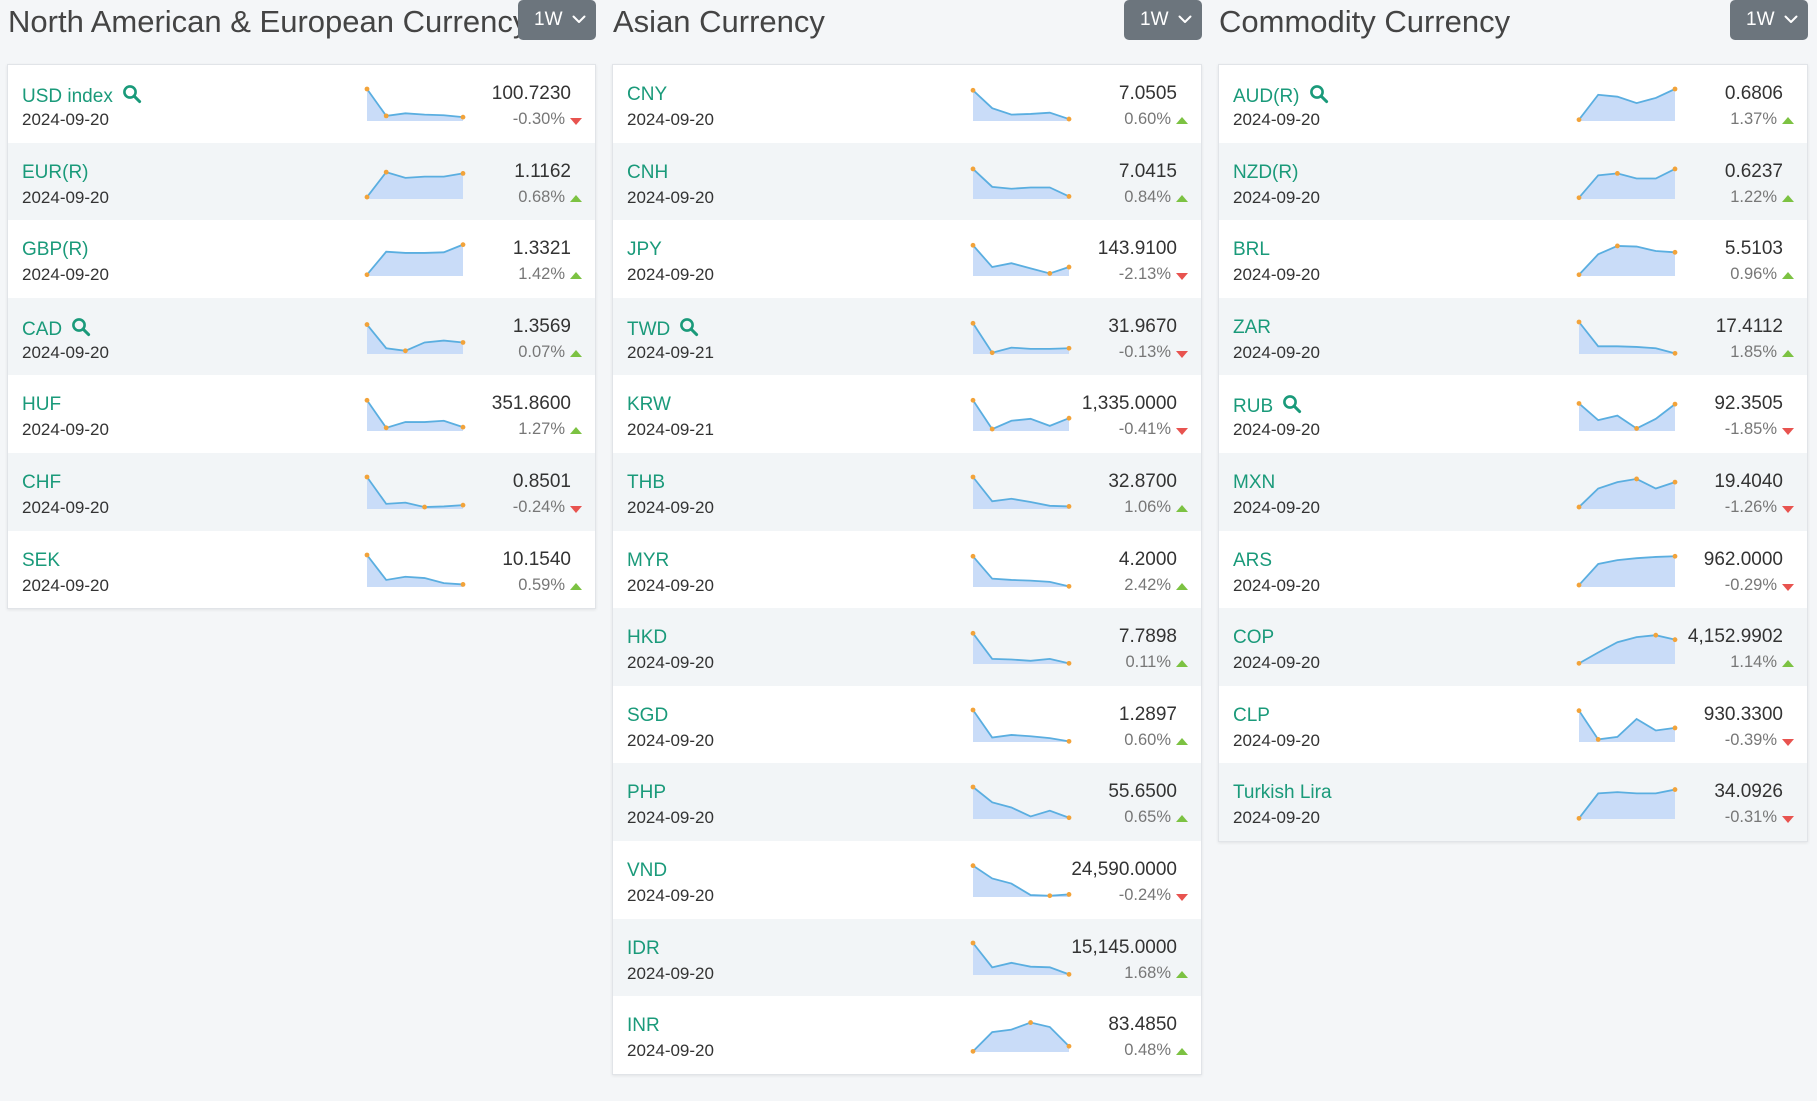  I want to click on currency-name-link: MYR, so click(648, 561).